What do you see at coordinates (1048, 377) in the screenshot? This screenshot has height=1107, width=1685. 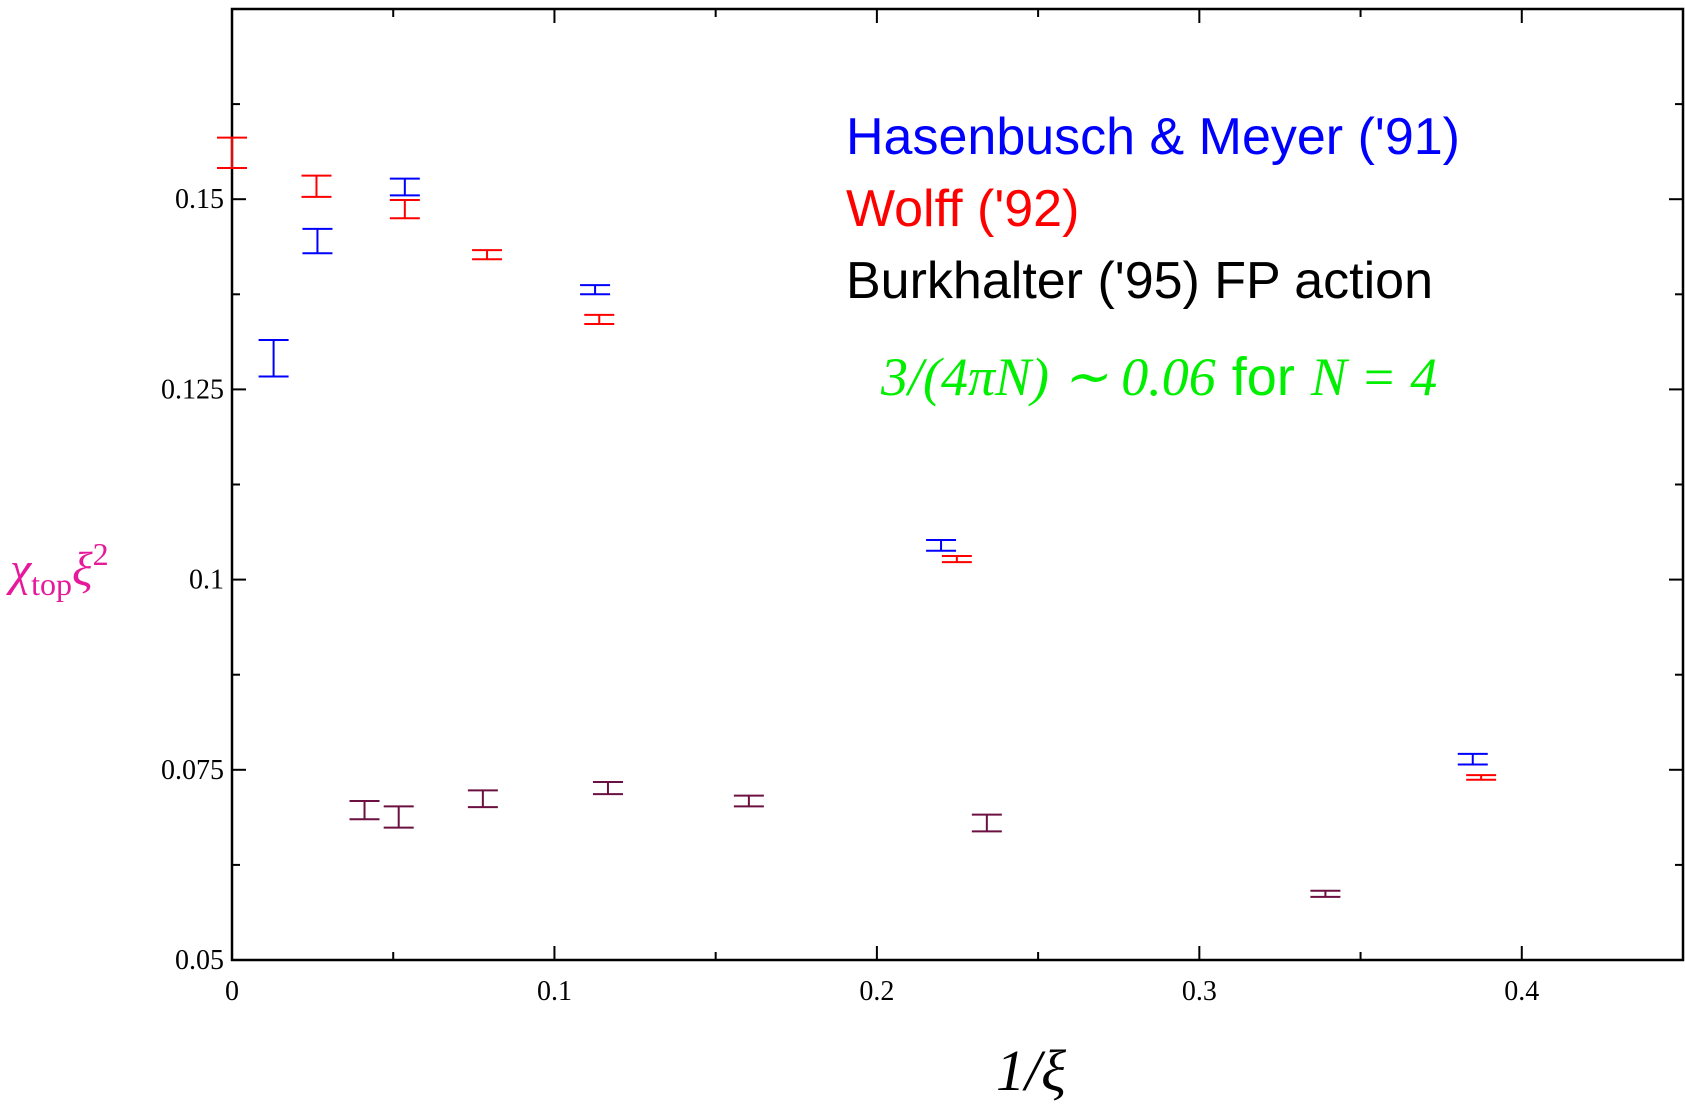 I see `annotation-math: 3/(4πN) ∼ 0.06` at bounding box center [1048, 377].